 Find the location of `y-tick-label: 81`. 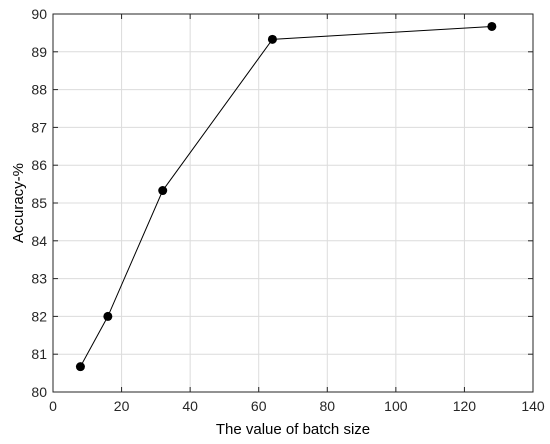

y-tick-label: 81 is located at coordinates (39, 354).